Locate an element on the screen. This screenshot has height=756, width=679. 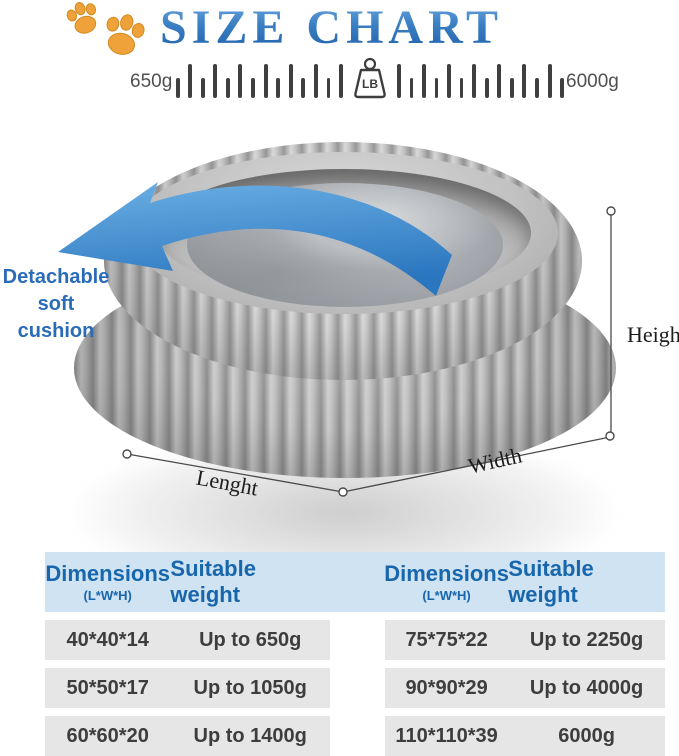
bed-cushion is located at coordinates (345, 245).